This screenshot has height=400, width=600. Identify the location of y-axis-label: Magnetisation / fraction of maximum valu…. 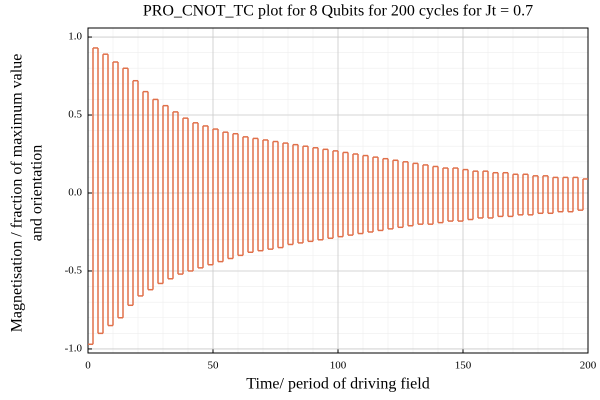
(17, 193).